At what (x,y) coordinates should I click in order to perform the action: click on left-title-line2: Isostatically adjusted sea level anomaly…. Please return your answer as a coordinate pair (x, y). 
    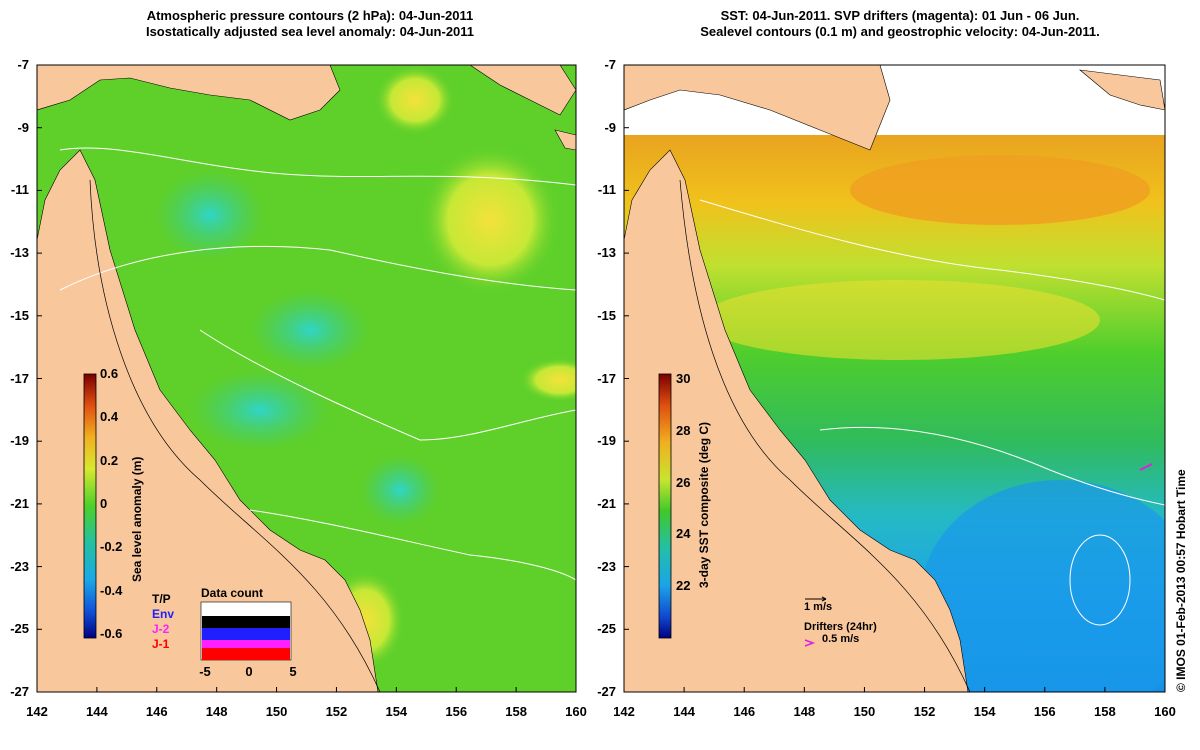
    Looking at the image, I should click on (310, 31).